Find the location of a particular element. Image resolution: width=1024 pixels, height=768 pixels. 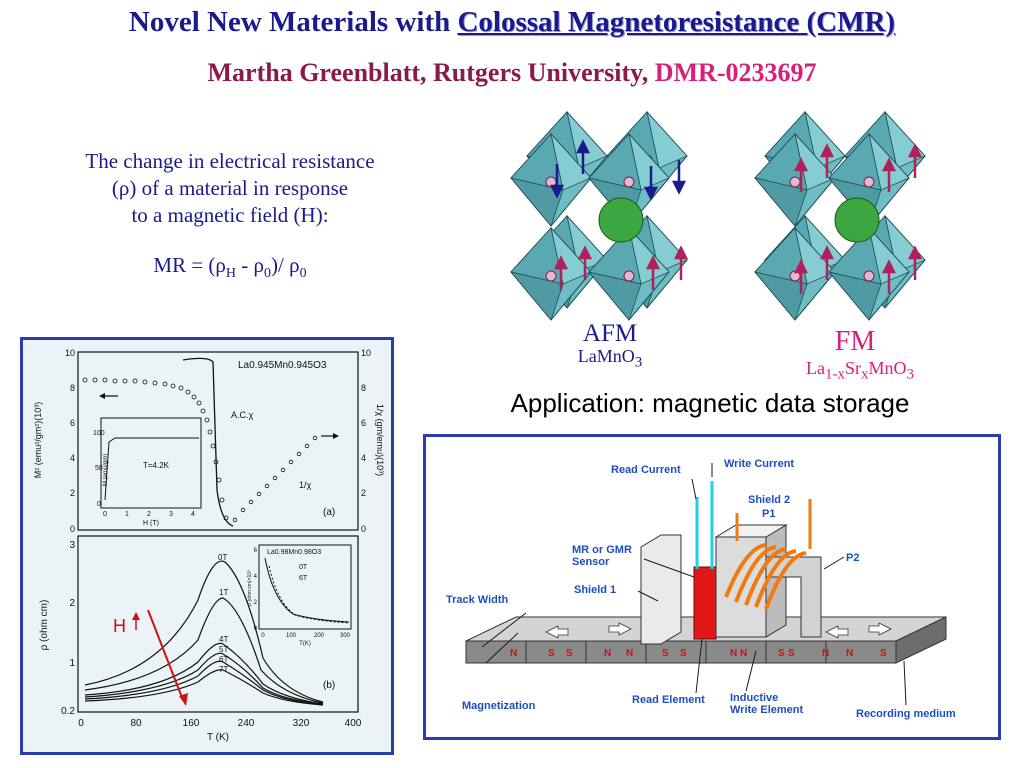

inset-b-xtick: 100 is located at coordinates (291, 636).